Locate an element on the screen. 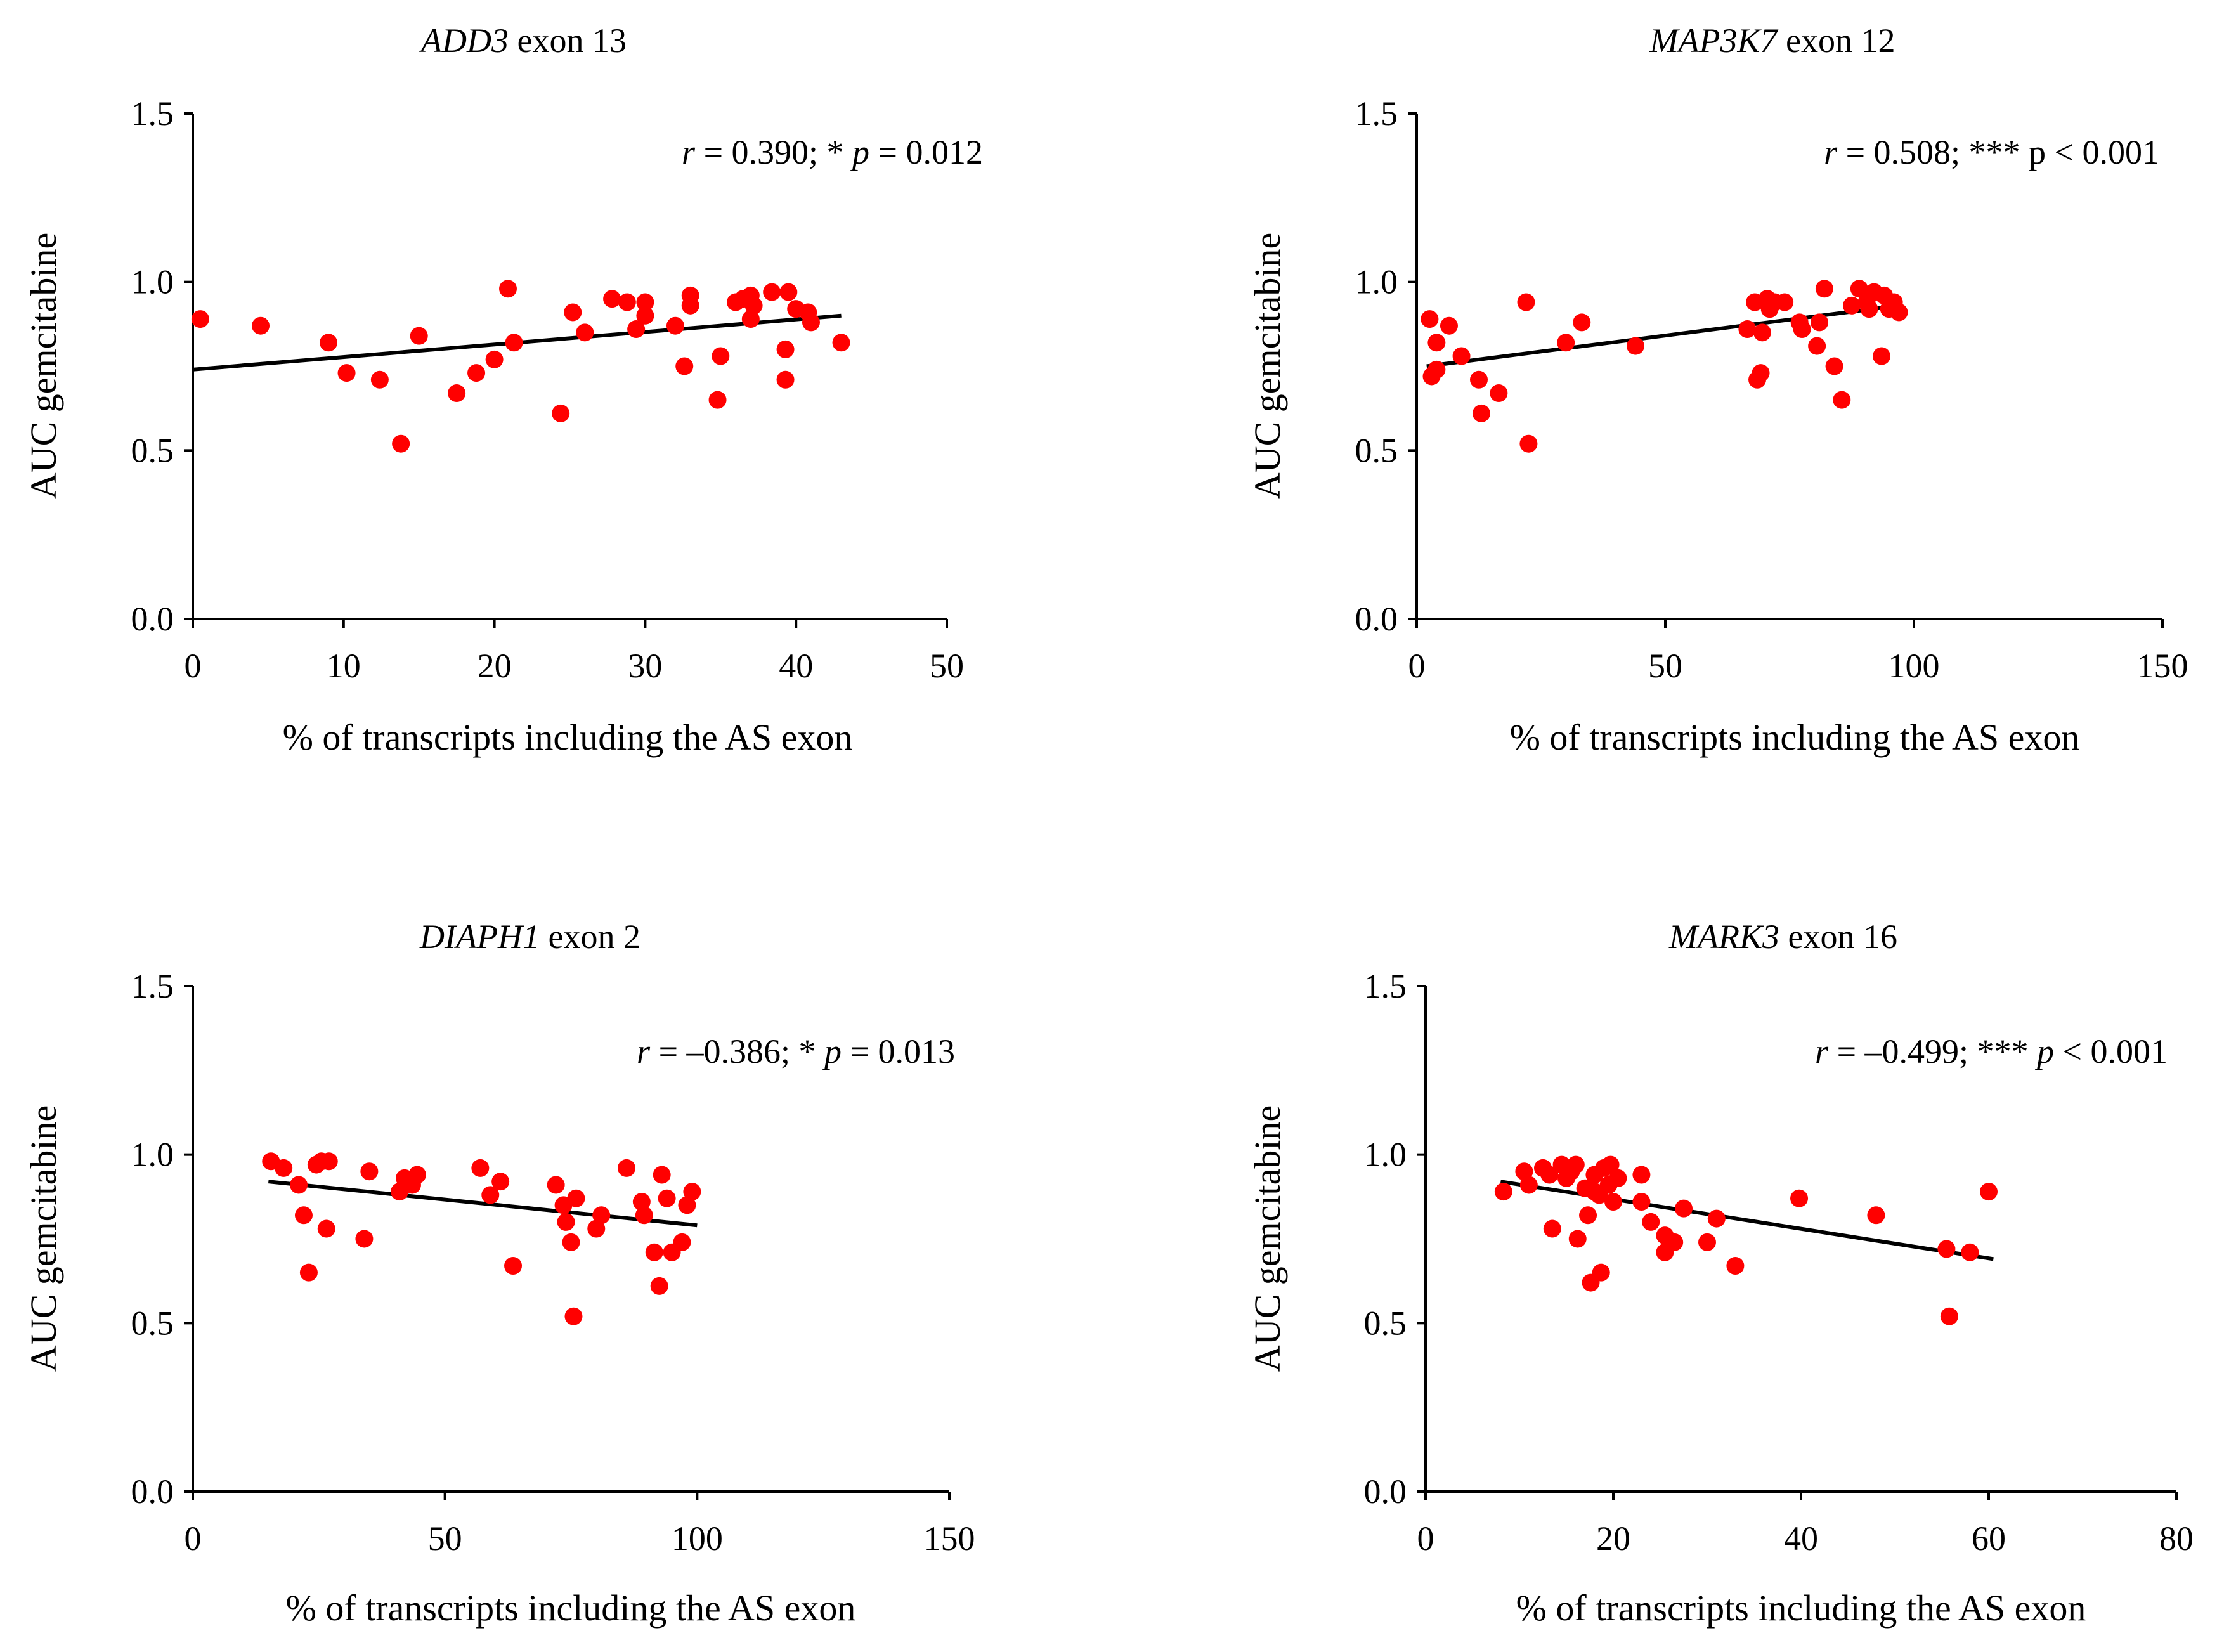  y-tick-label: 0.5 is located at coordinates (152, 1323).